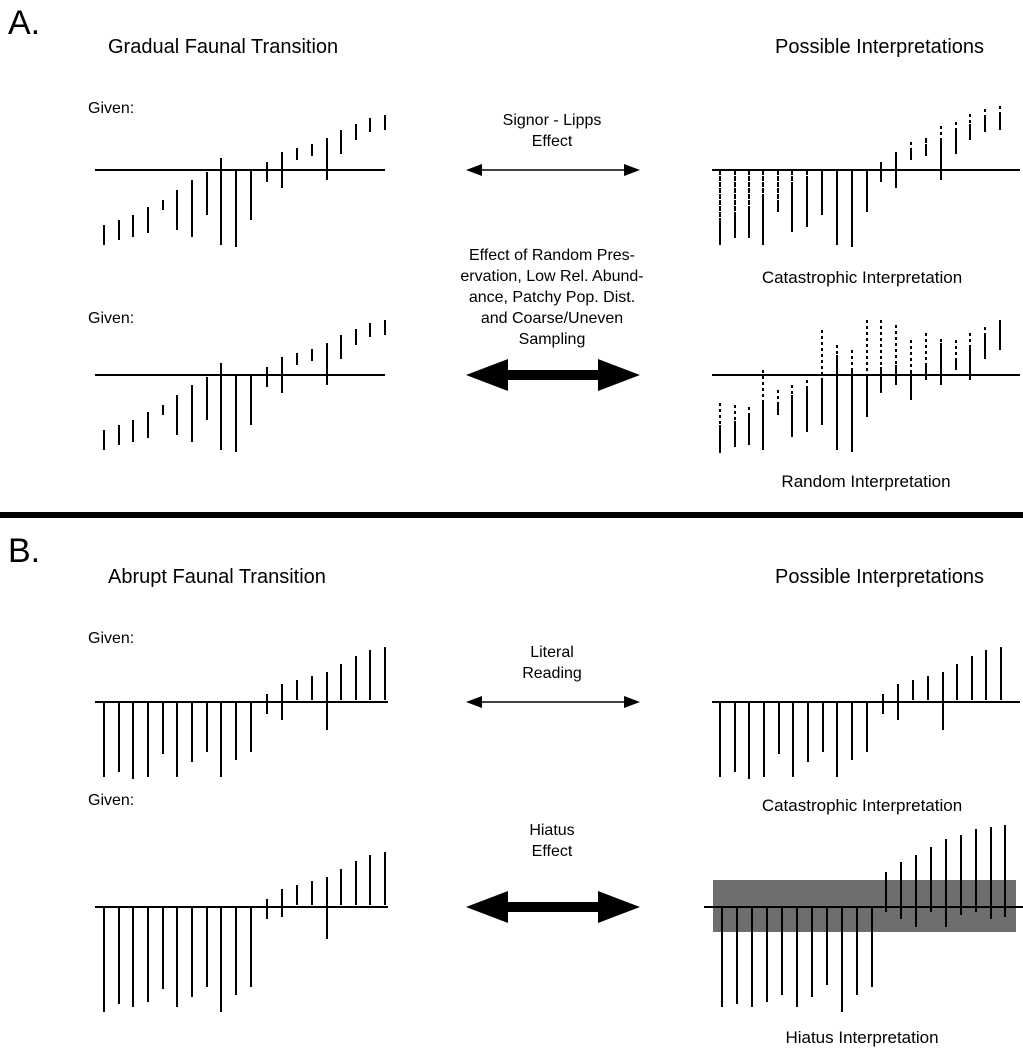 The image size is (1023, 1052). What do you see at coordinates (24, 23) in the screenshot?
I see `panel-a-letter: A.` at bounding box center [24, 23].